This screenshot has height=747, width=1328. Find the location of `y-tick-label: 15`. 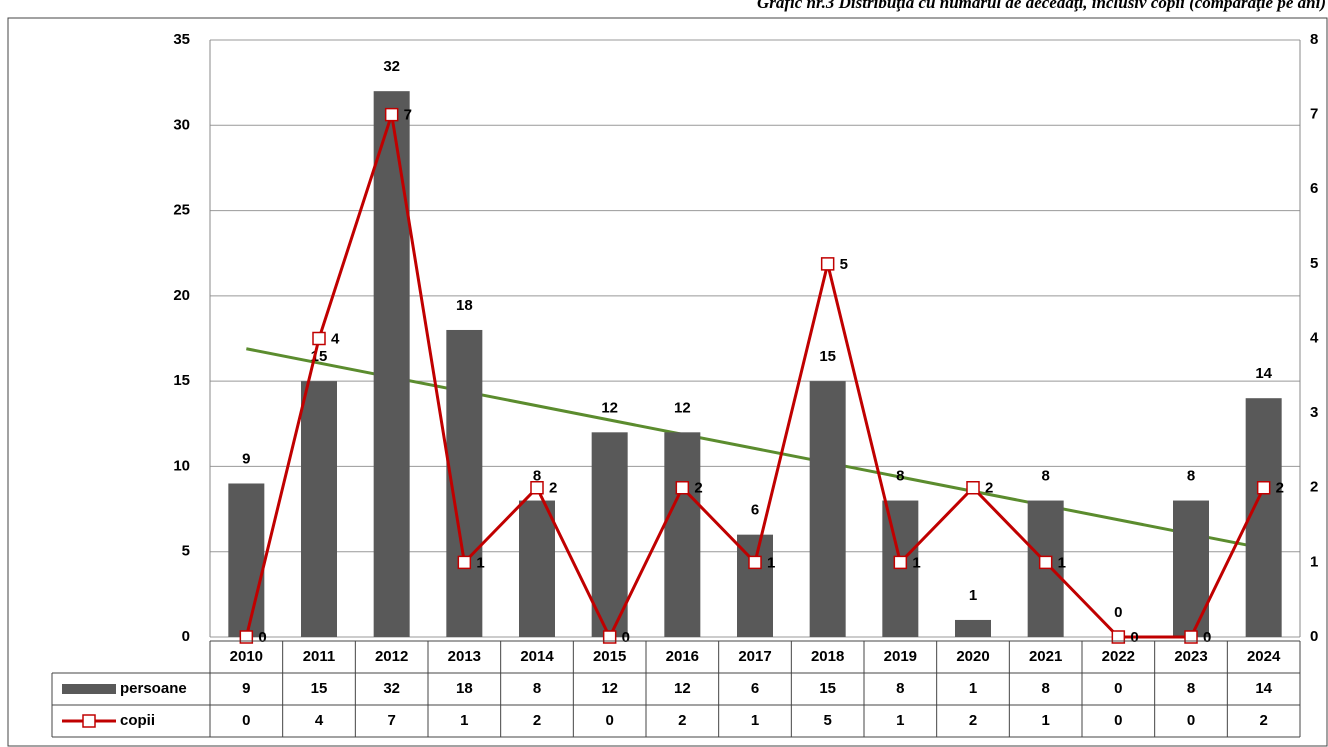

y-tick-label: 15 is located at coordinates (181, 380).